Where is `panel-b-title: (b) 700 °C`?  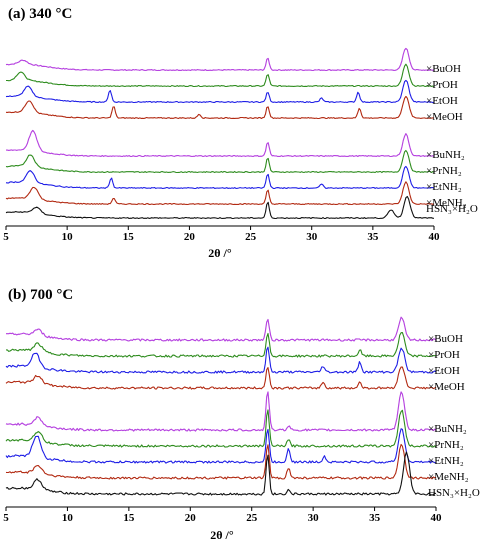
panel-b-title: (b) 700 °C is located at coordinates (40, 295).